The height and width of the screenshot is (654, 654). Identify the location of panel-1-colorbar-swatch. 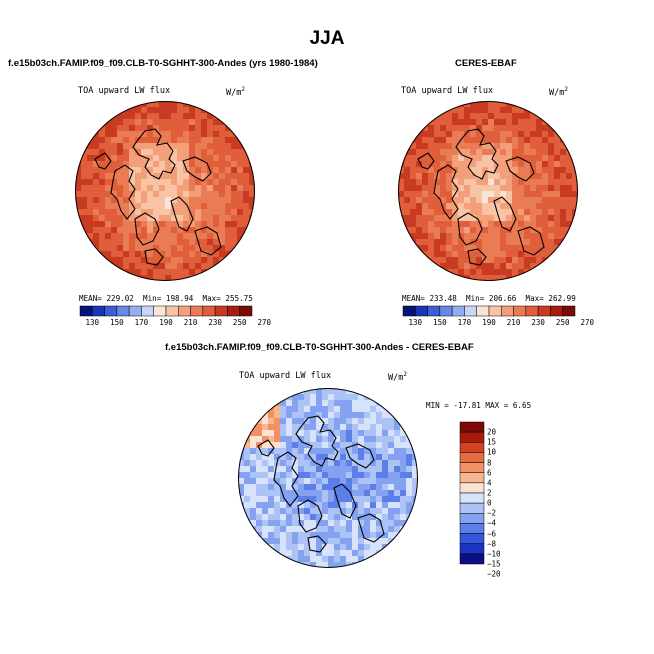
(246, 311).